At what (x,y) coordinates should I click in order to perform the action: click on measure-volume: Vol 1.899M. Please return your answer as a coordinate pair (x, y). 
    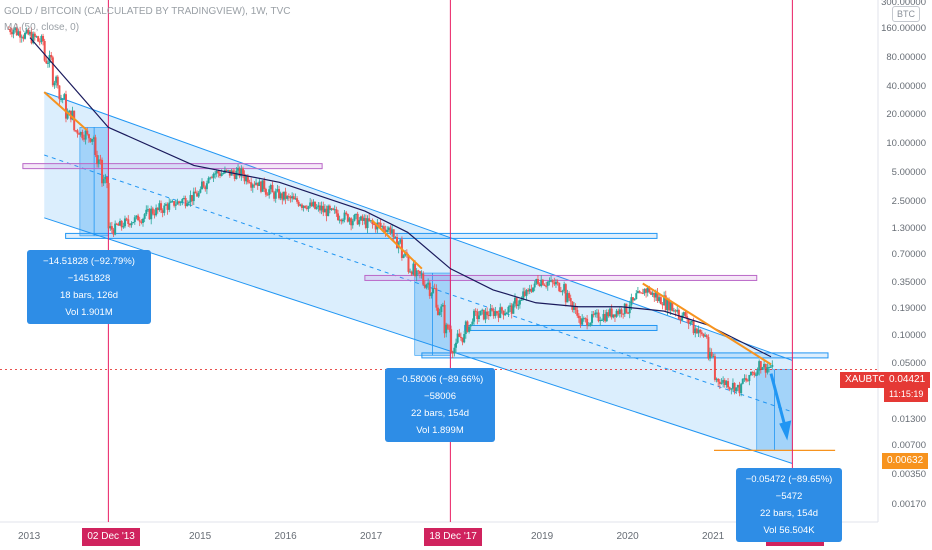
    Looking at the image, I should click on (440, 430).